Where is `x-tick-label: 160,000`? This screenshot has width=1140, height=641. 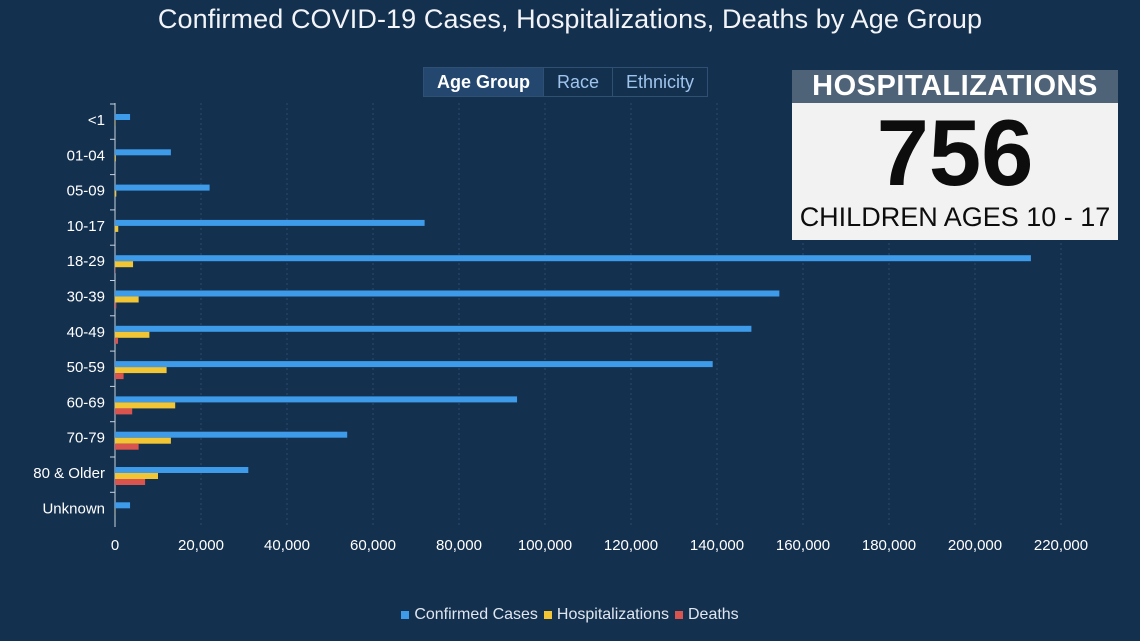
x-tick-label: 160,000 is located at coordinates (803, 545).